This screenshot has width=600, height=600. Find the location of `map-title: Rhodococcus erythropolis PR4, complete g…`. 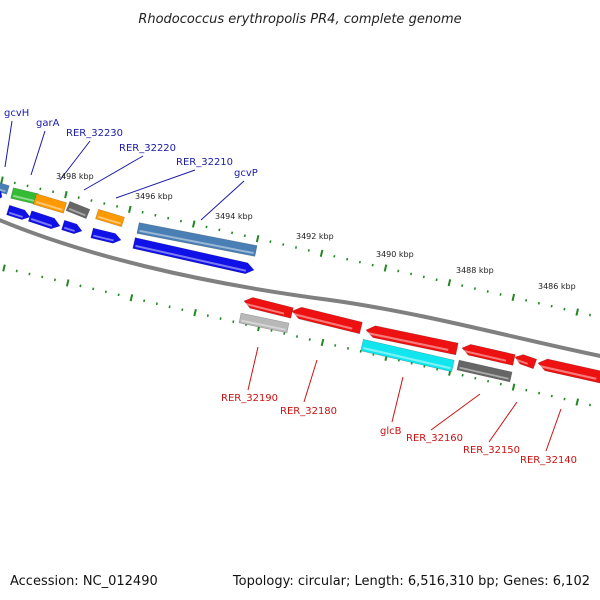

map-title: Rhodococcus erythropolis PR4, complete g… is located at coordinates (299, 19).